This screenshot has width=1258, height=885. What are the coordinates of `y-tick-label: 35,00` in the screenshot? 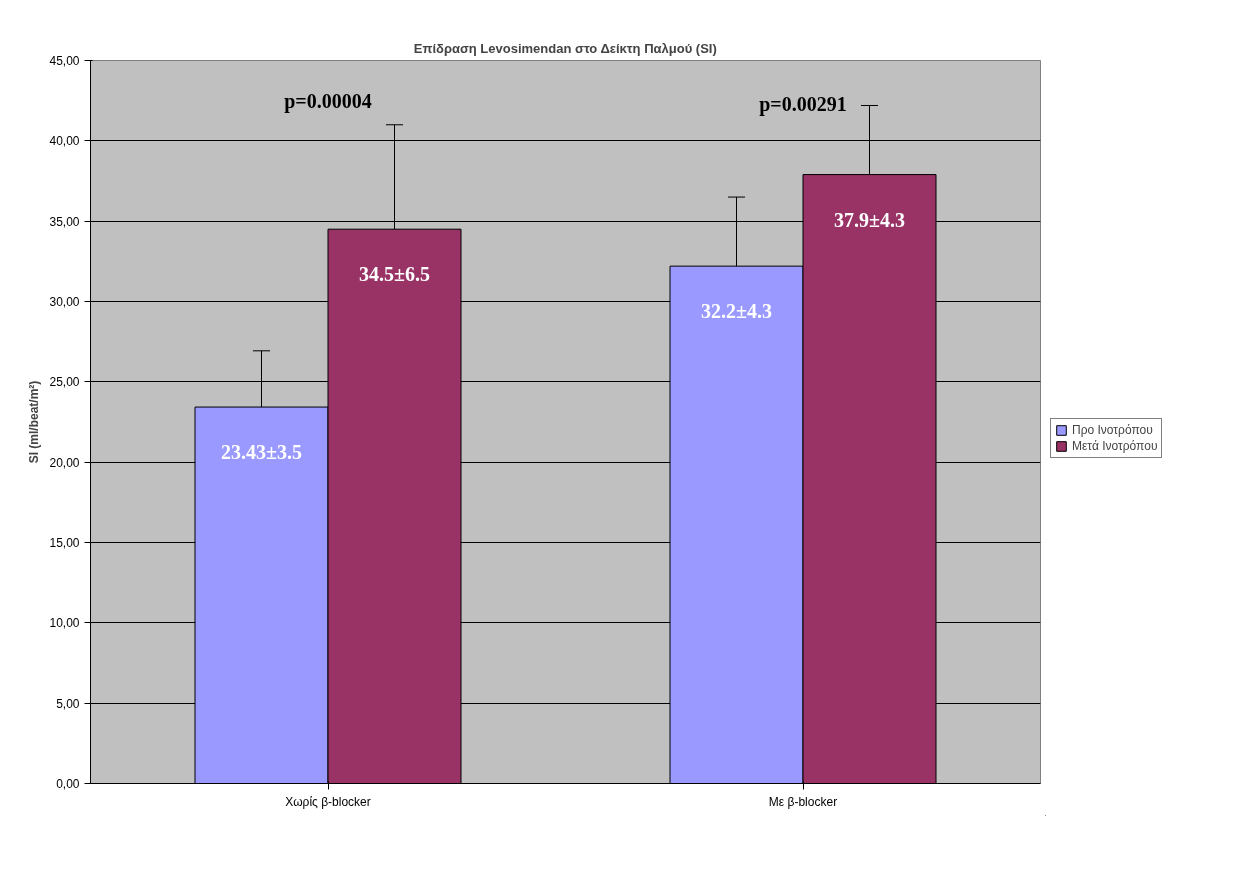 It's located at (64, 221).